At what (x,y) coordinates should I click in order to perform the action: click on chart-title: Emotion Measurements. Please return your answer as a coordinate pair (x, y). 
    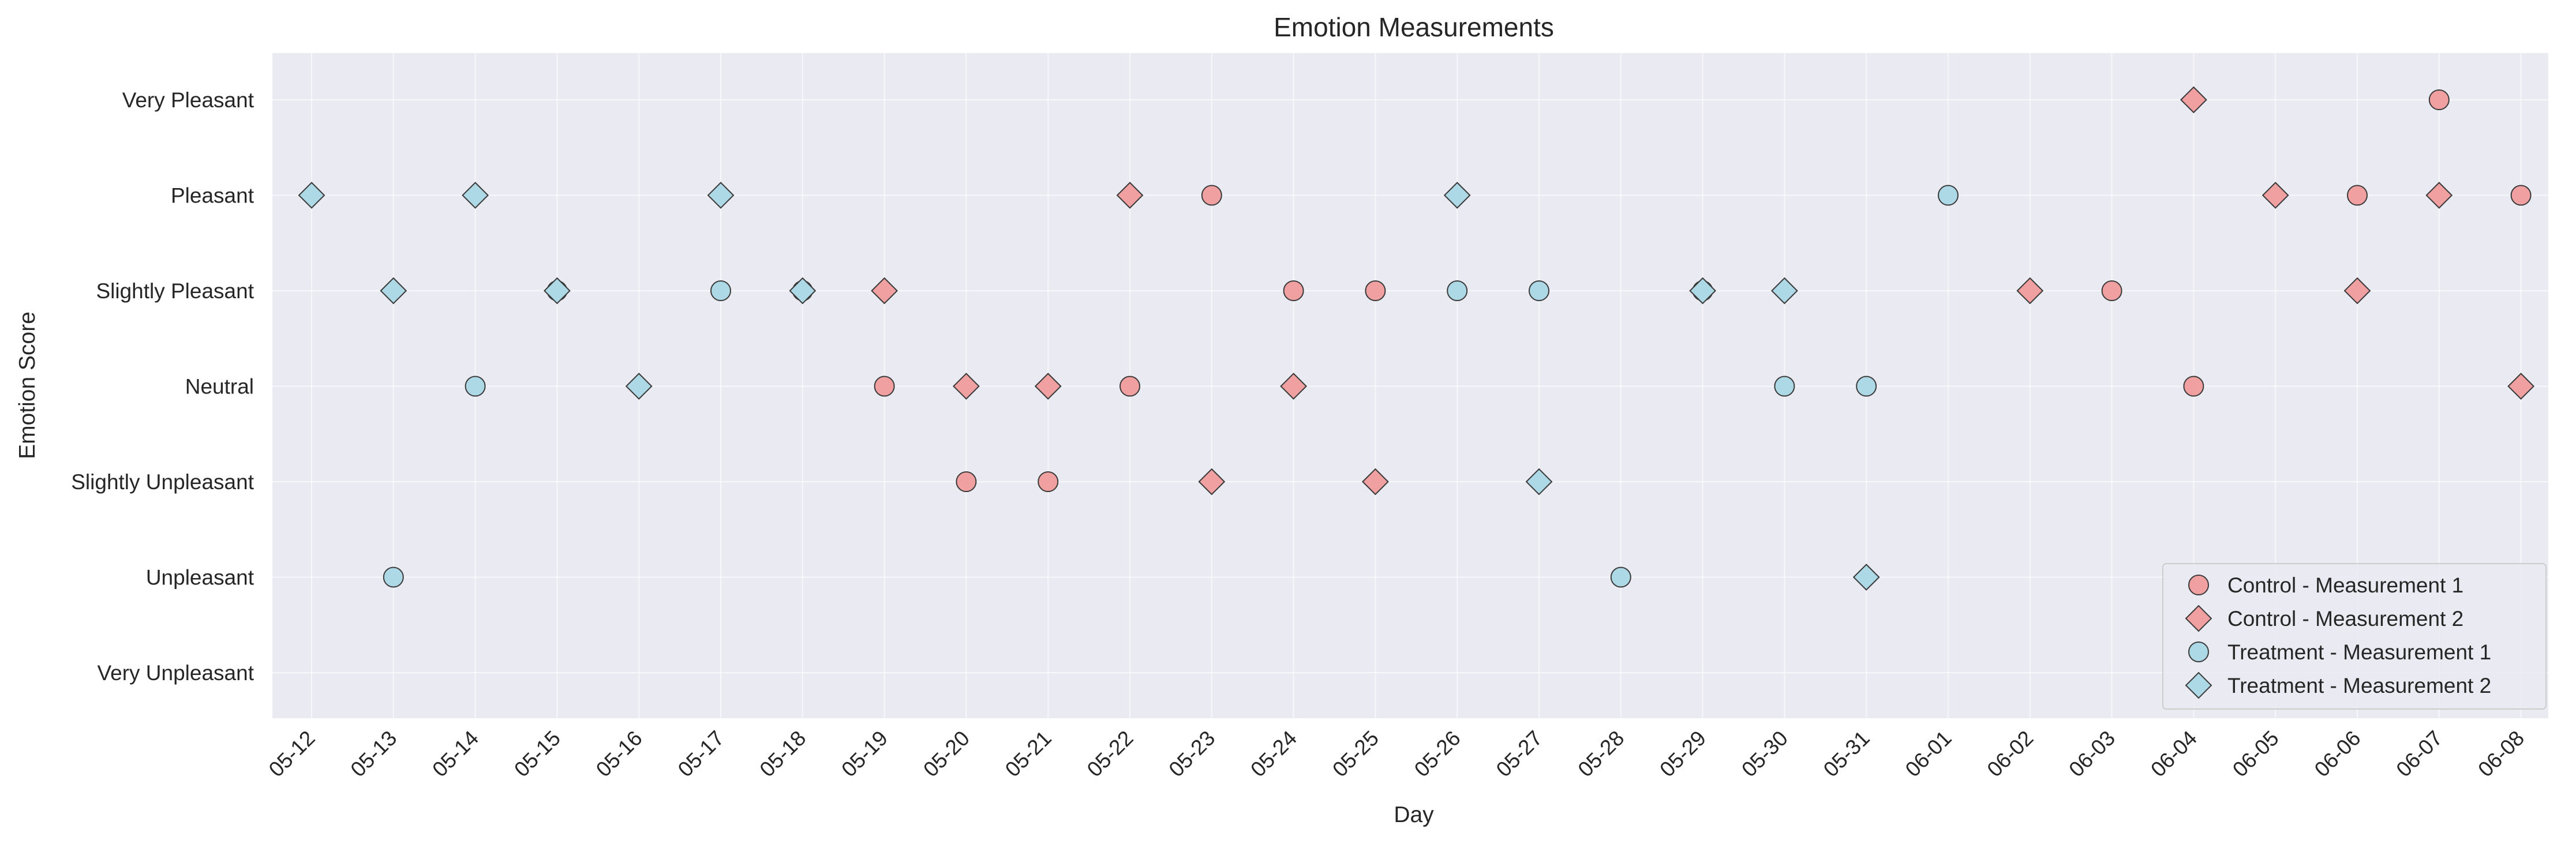
    Looking at the image, I should click on (1414, 27).